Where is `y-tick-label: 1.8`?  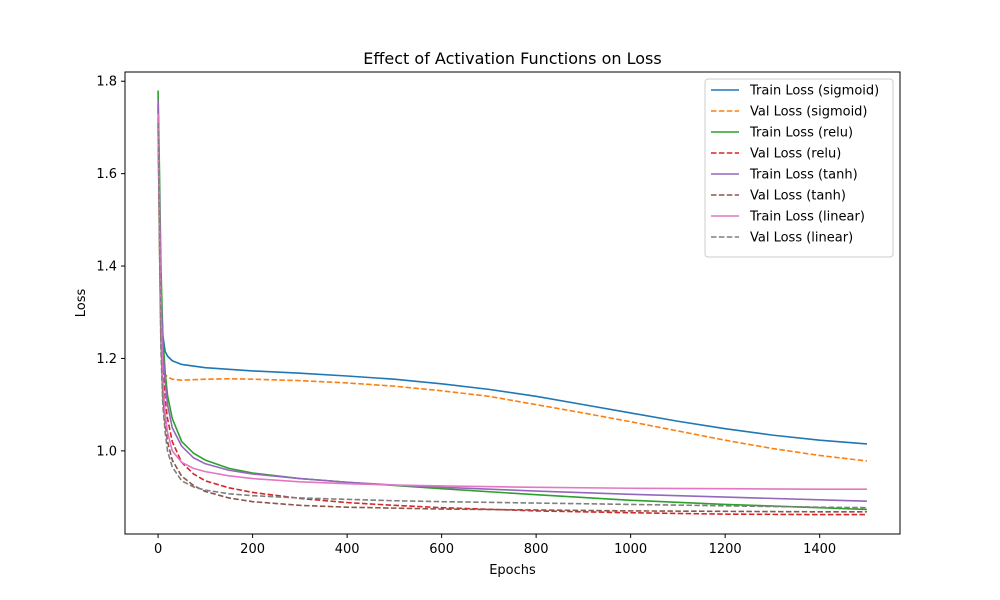 y-tick-label: 1.8 is located at coordinates (106, 82).